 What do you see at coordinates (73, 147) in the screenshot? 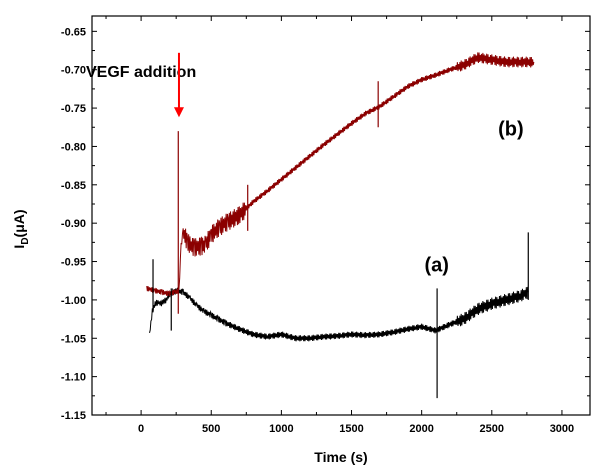
I see `y-tick-label: -0.80` at bounding box center [73, 147].